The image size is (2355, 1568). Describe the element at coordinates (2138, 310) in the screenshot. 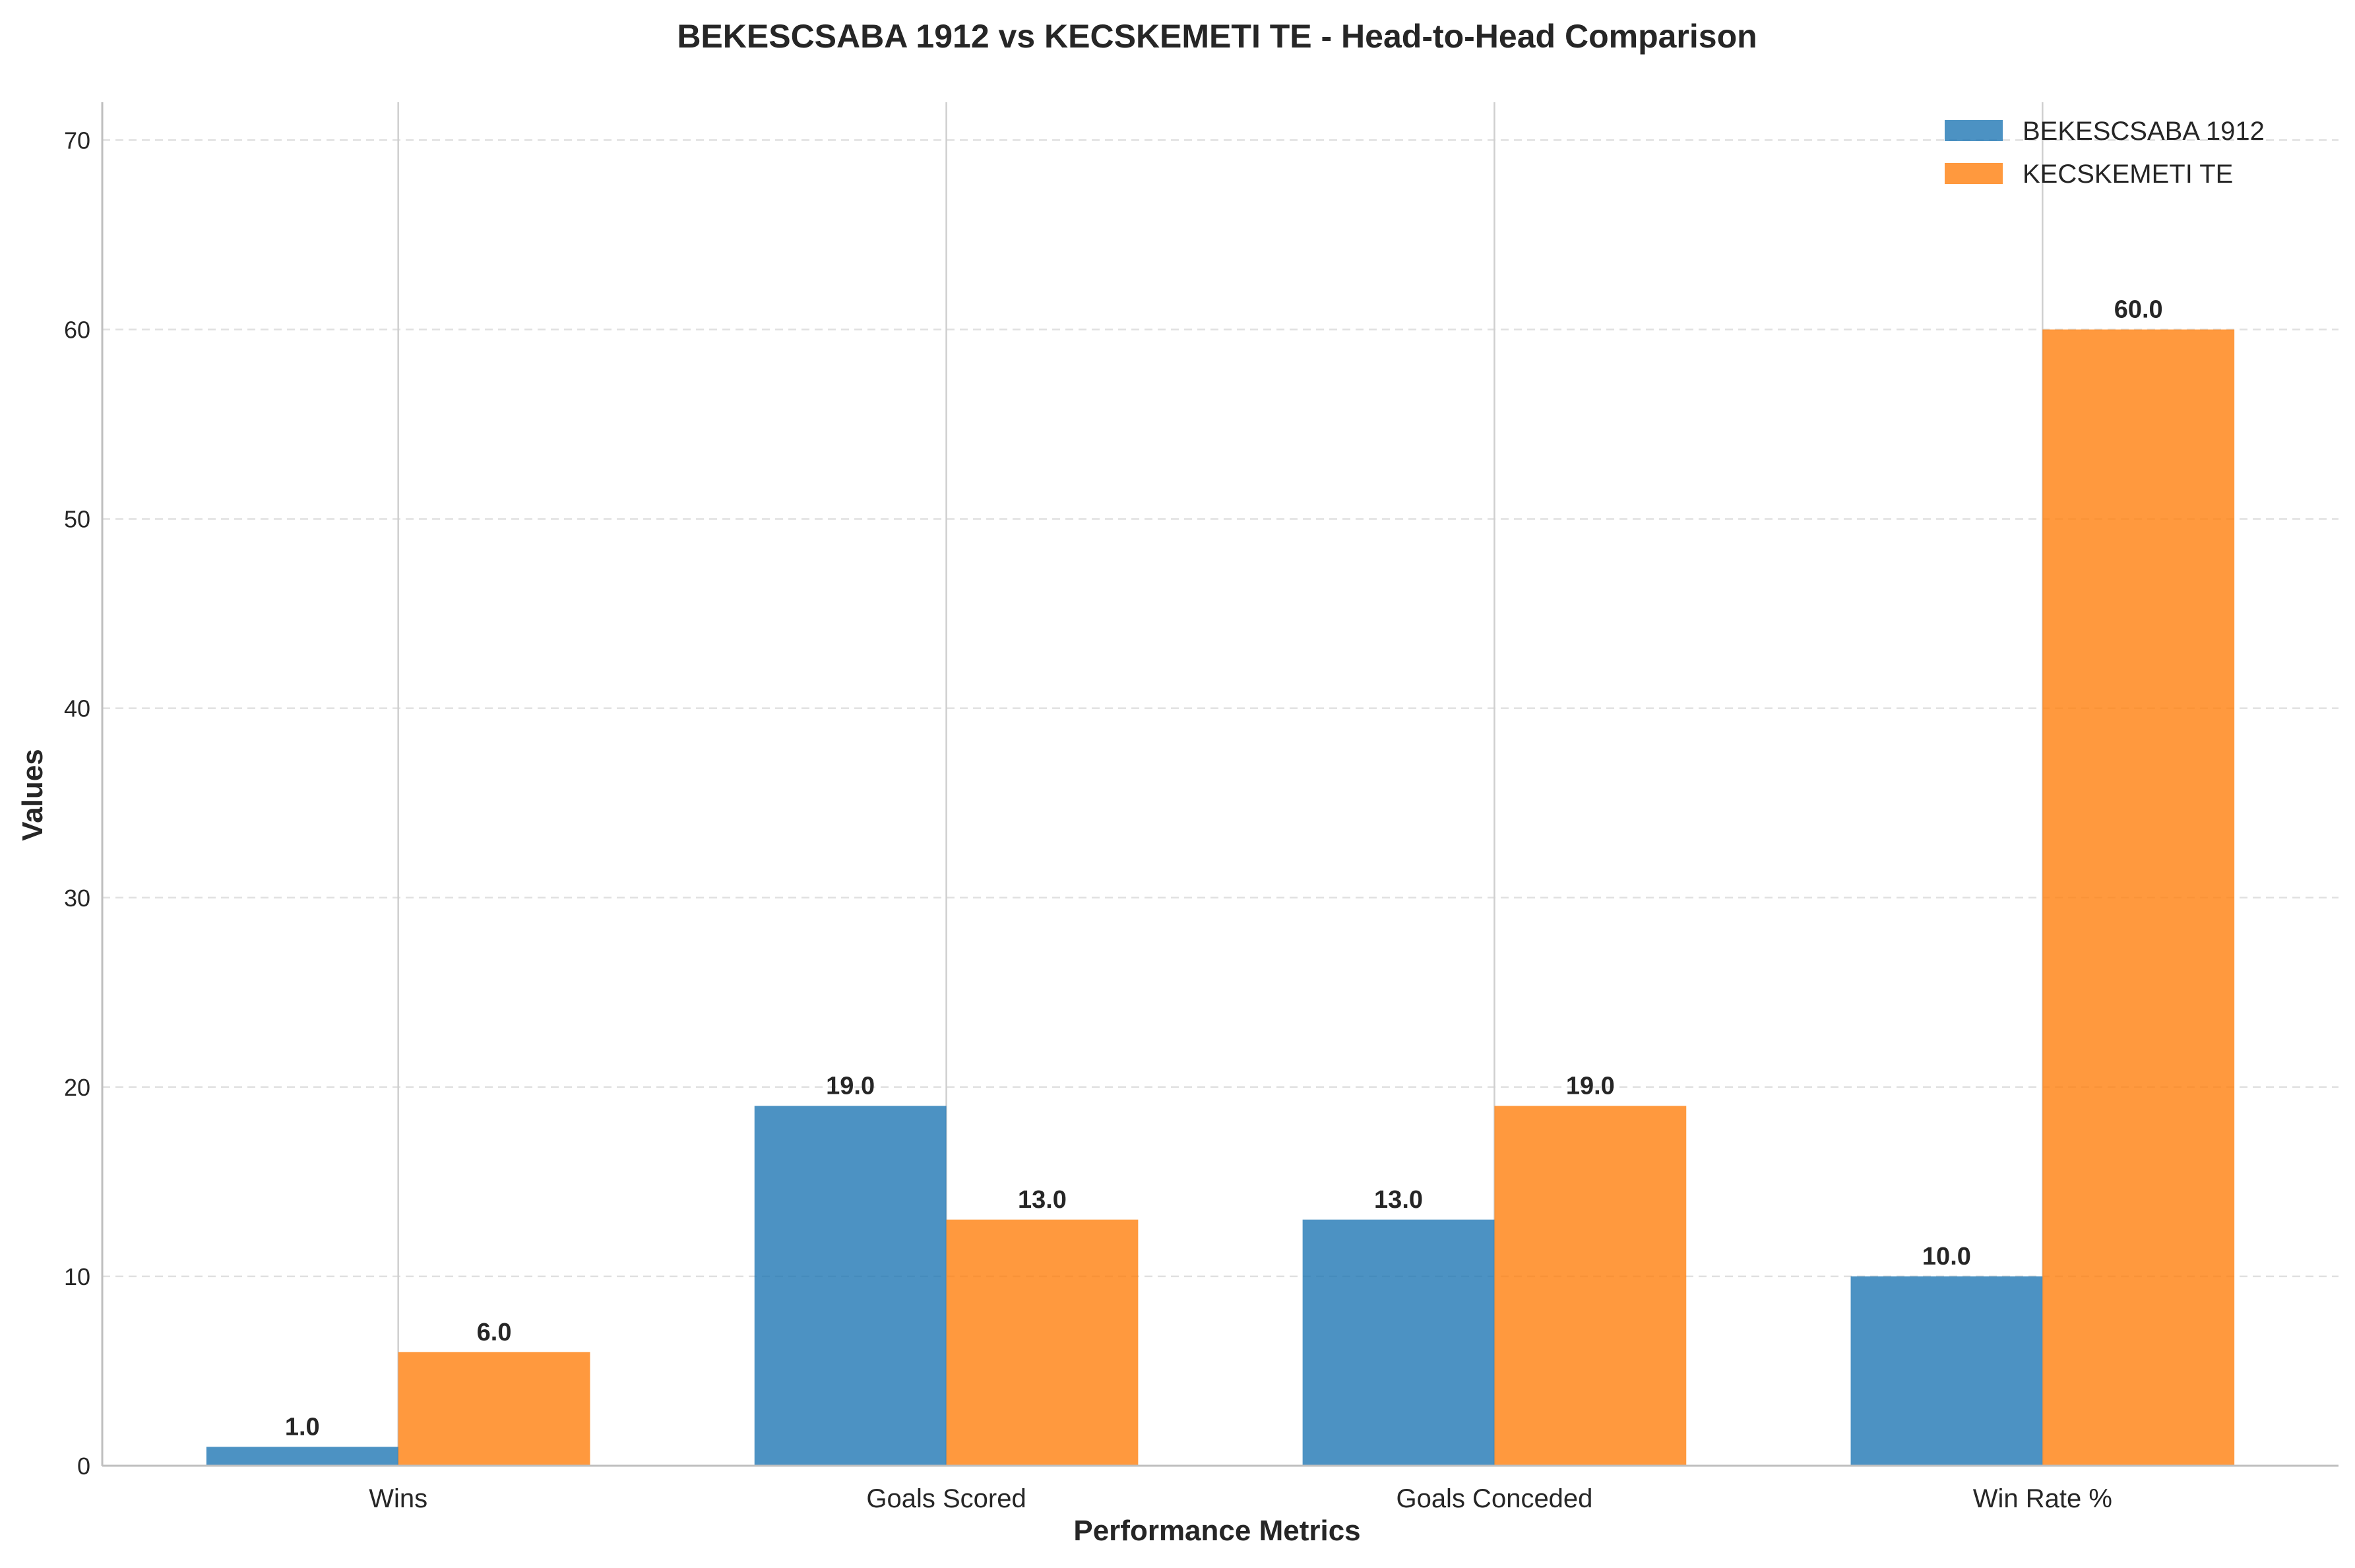

I see `bar-value-label: 60.0` at that location.